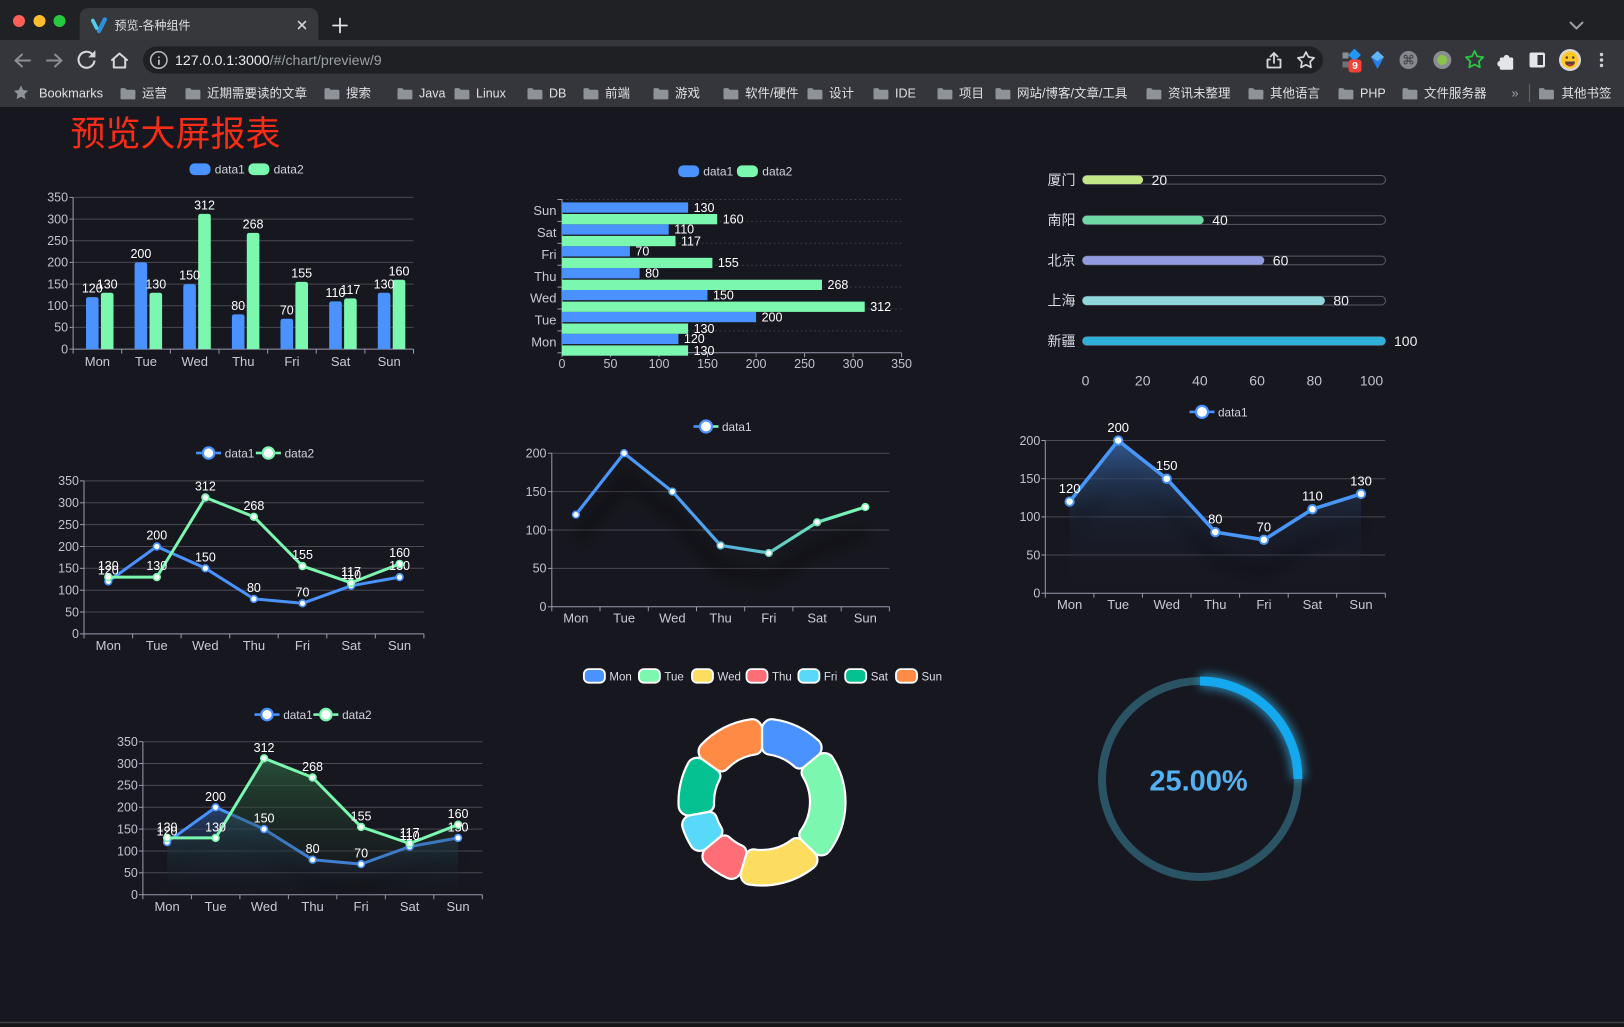 This screenshot has height=1027, width=1624. What do you see at coordinates (302, 555) in the screenshot?
I see `svg-text: 155` at bounding box center [302, 555].